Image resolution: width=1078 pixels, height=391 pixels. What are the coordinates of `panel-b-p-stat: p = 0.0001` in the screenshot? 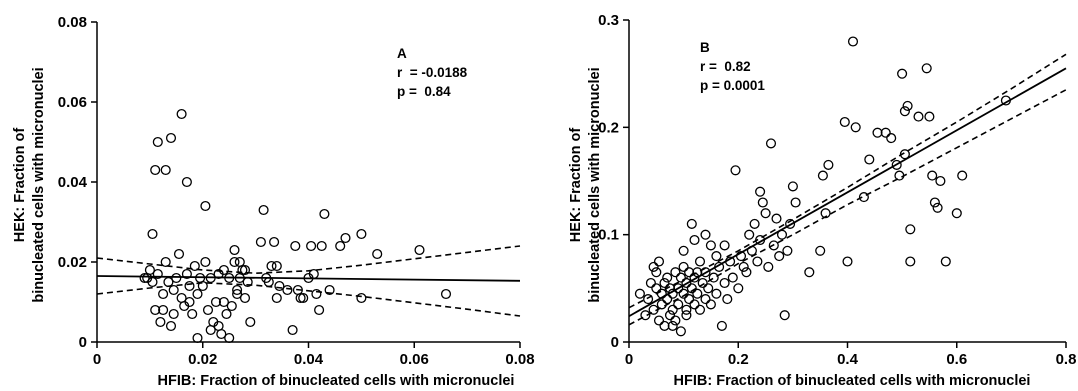 It's located at (732, 85).